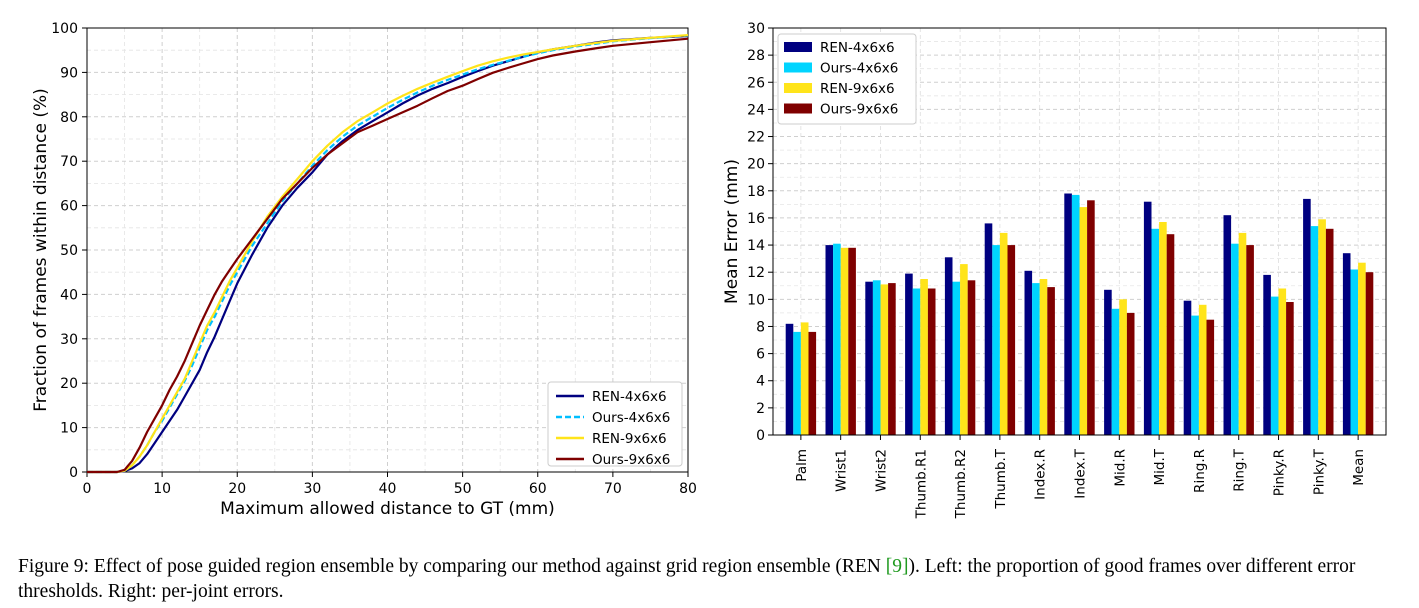 The height and width of the screenshot is (608, 1419). I want to click on y-tick-label: 18, so click(756, 192).